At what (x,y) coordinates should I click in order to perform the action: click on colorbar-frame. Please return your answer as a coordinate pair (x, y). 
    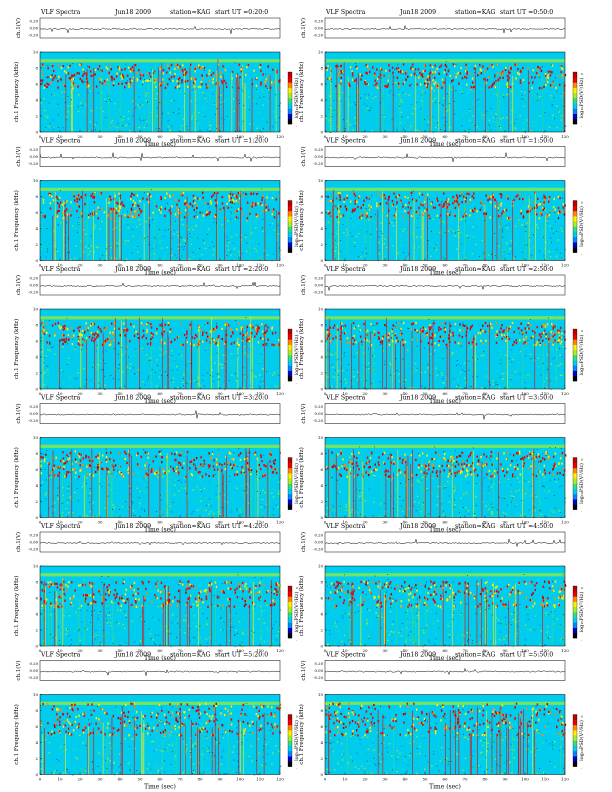
    Looking at the image, I should click on (575, 355).